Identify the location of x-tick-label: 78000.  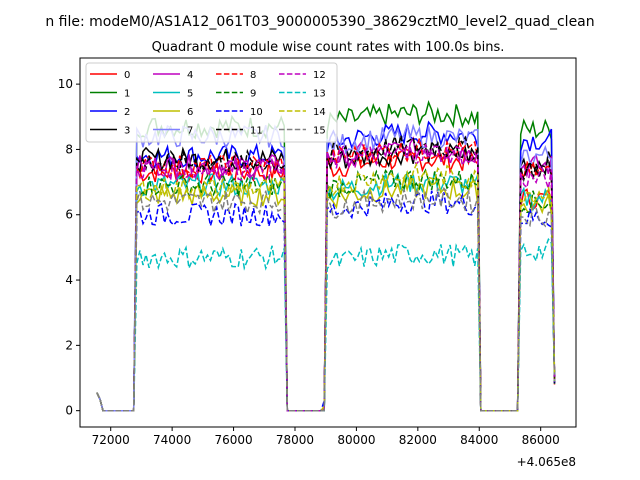
(295, 440).